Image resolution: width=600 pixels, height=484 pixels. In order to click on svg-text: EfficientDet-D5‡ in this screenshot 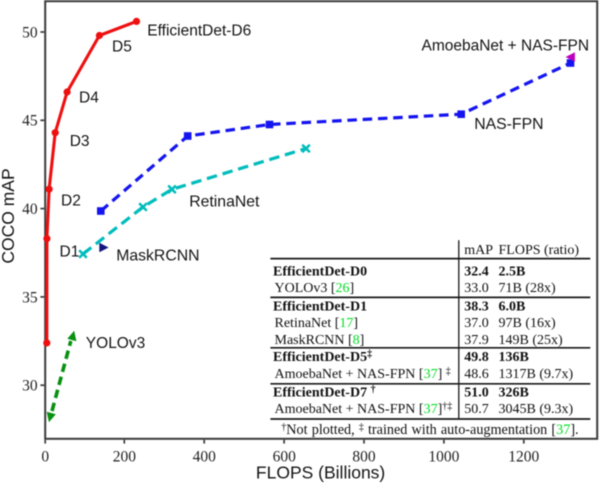, I will do `click(322, 357)`.